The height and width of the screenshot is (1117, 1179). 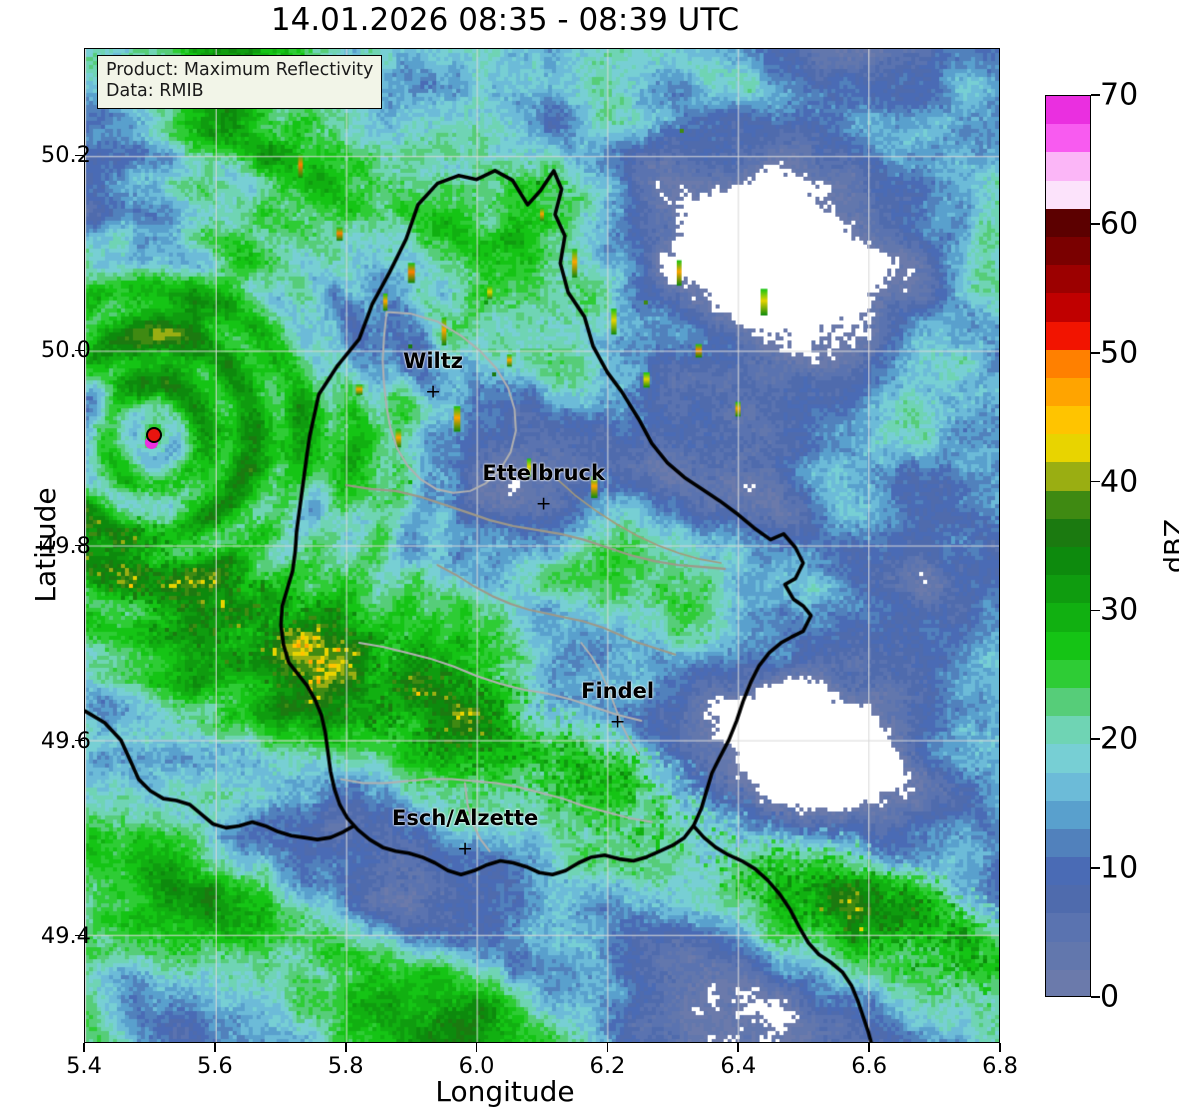 I want to click on city-label-ettelbruck: Ettelbruck, so click(x=543, y=472).